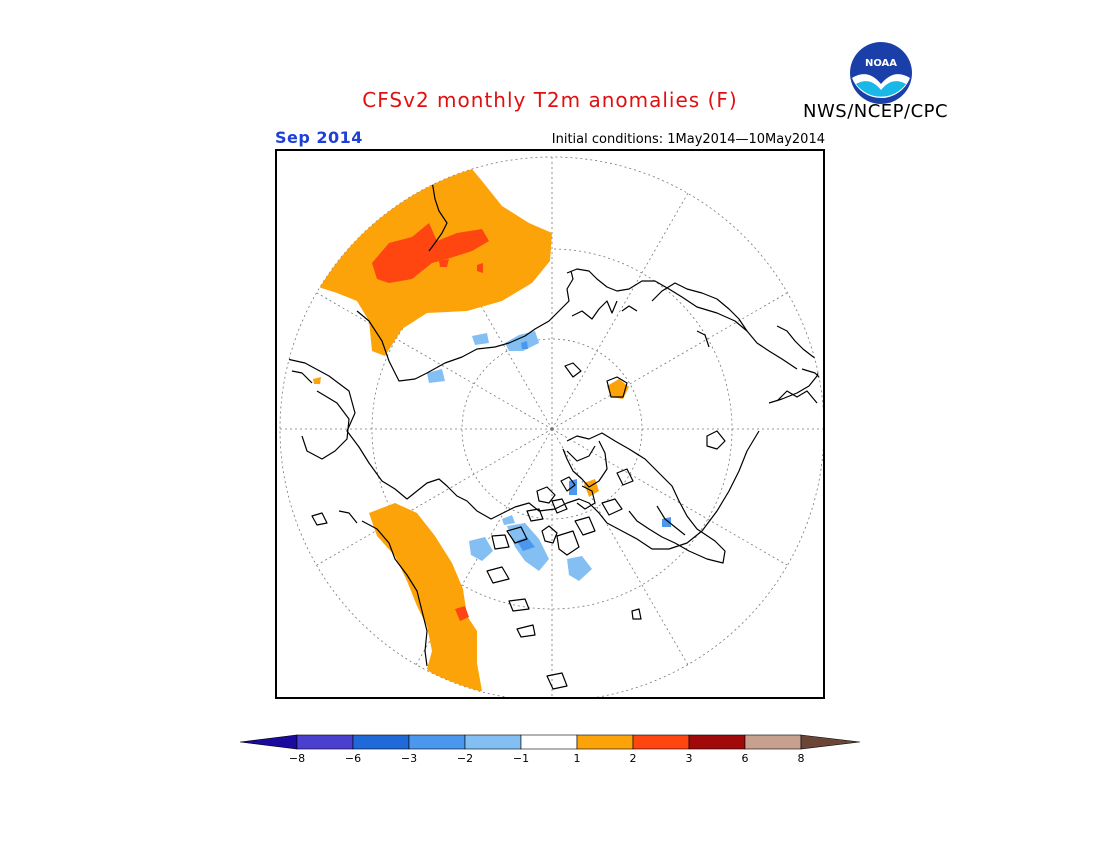  Describe the element at coordinates (549, 456) in the screenshot. I see `cool-anomalies` at that location.